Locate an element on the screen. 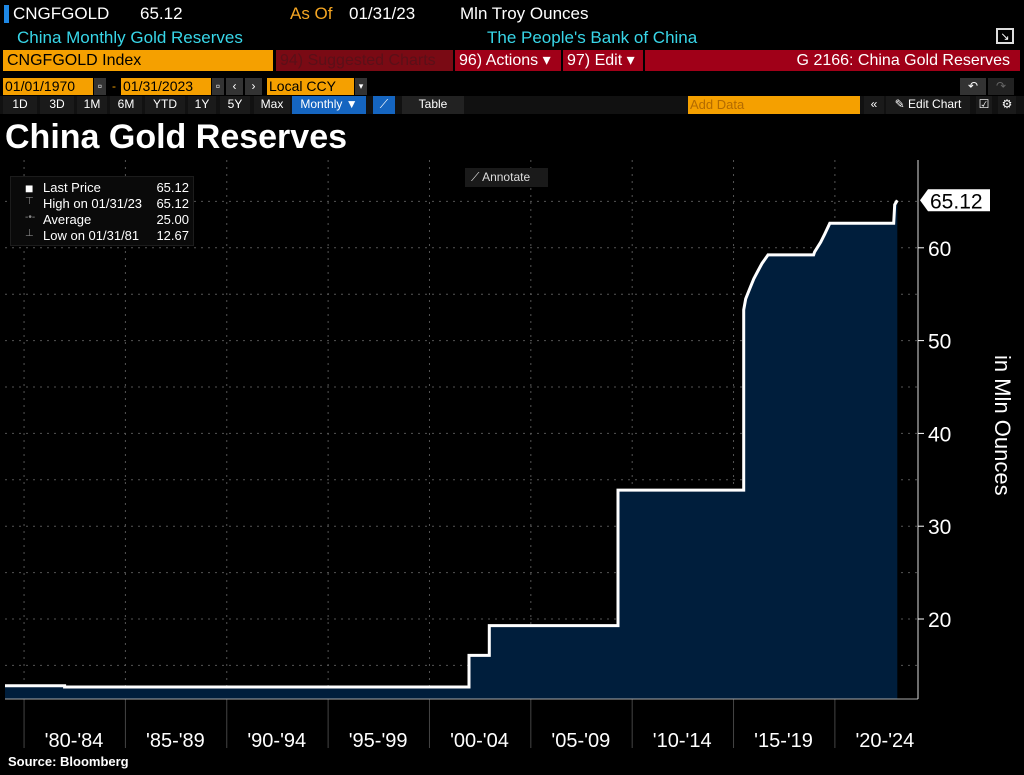 The height and width of the screenshot is (775, 1024). period-ytd: YTD is located at coordinates (165, 105).